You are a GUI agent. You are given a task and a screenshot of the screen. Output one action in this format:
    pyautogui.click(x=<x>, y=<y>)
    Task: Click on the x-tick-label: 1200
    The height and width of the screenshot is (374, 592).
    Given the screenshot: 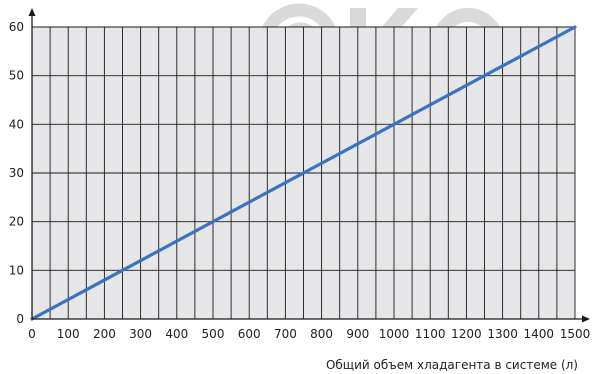 What is the action you would take?
    pyautogui.click(x=466, y=334)
    